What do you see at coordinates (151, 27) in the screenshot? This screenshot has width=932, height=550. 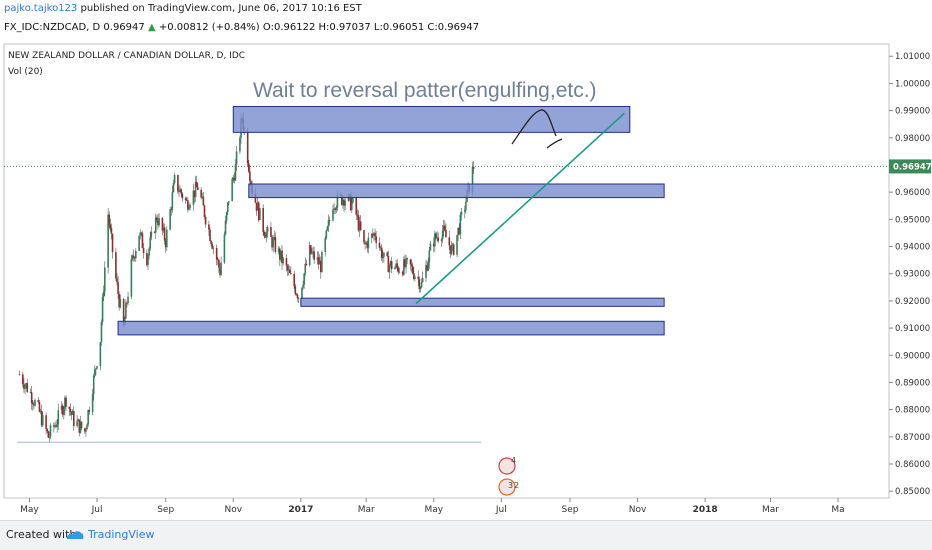 I see `up-arrow-icon: ▲` at bounding box center [151, 27].